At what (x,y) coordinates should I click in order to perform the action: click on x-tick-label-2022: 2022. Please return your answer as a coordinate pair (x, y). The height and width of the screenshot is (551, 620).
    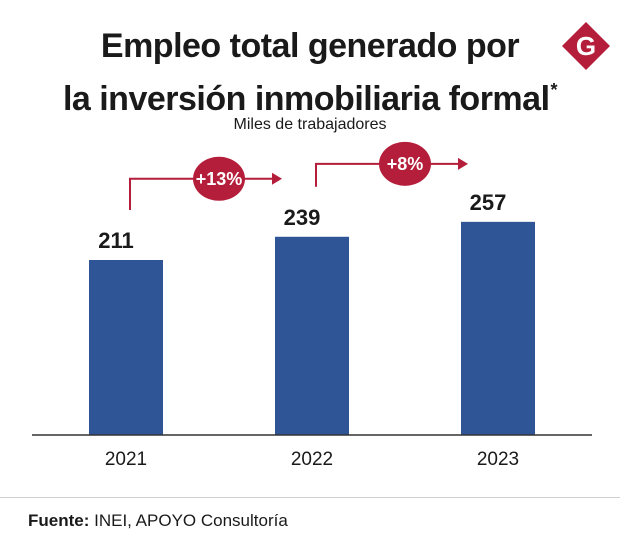
    Looking at the image, I should click on (312, 459).